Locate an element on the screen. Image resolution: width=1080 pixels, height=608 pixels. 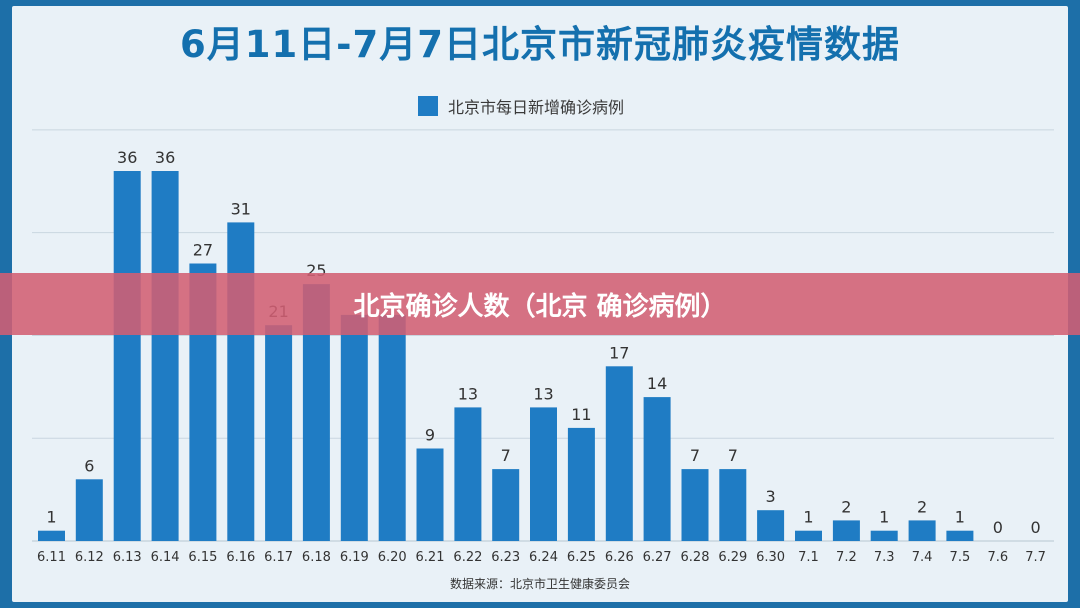
x-tick-label: 6.27 is located at coordinates (657, 557).